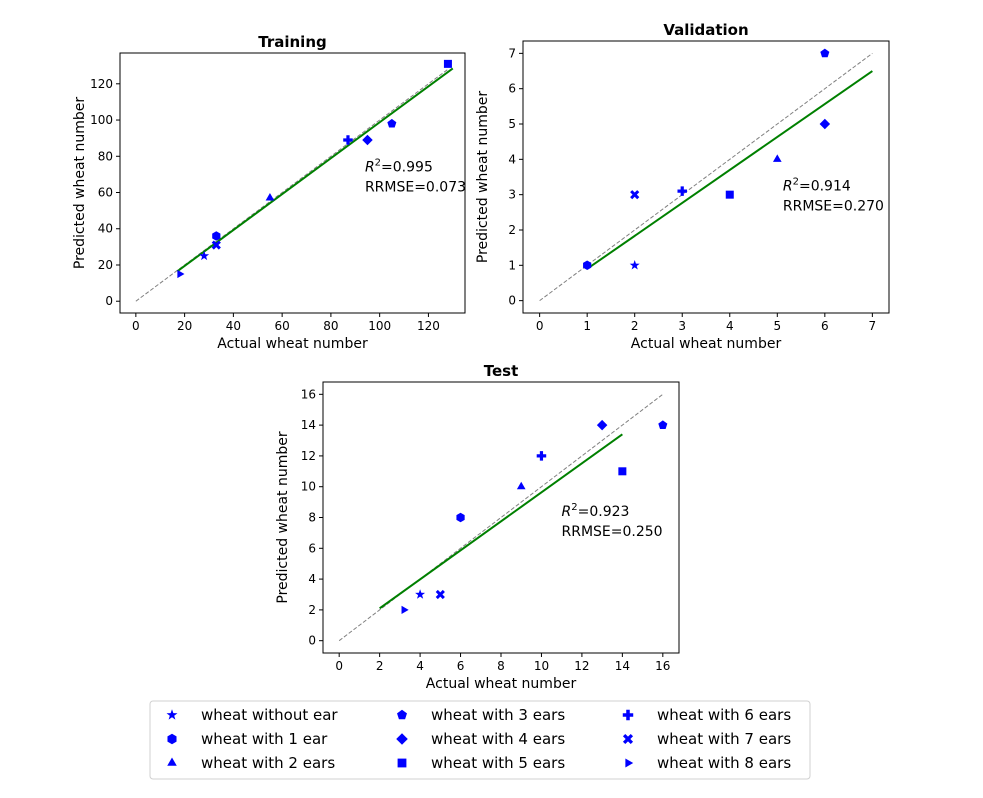 The image size is (983, 798). Describe the element at coordinates (101, 120) in the screenshot. I see `y-tick-label: 100` at that location.